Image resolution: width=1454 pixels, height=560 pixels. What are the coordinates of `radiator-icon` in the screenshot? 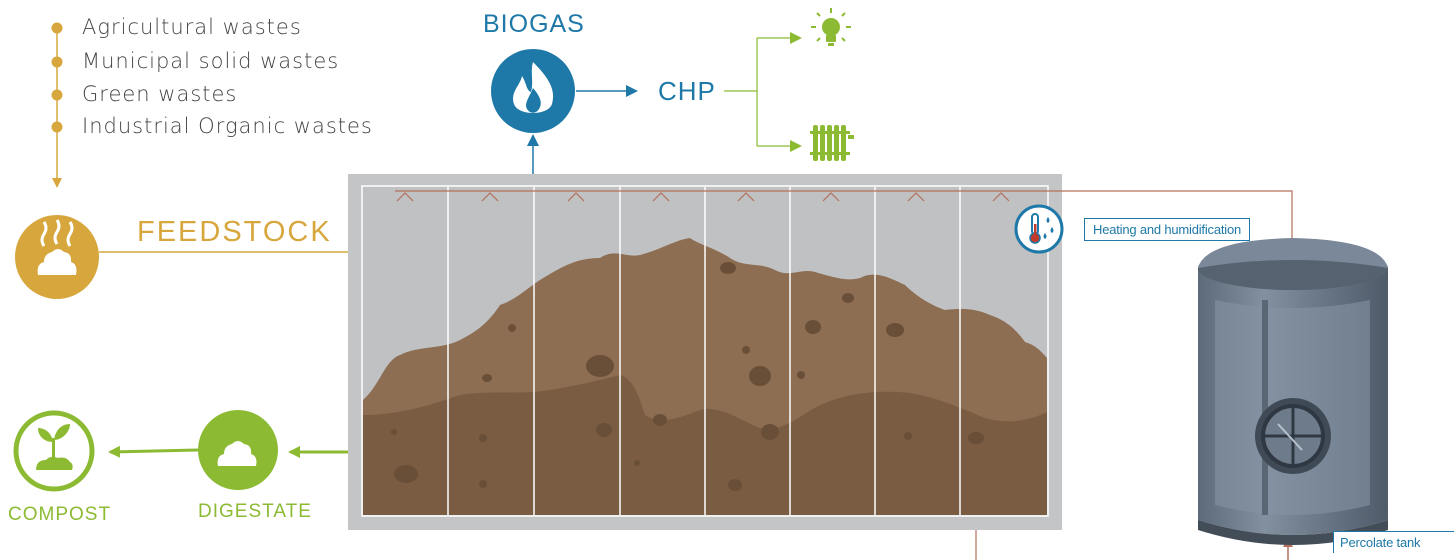 It's located at (832, 143).